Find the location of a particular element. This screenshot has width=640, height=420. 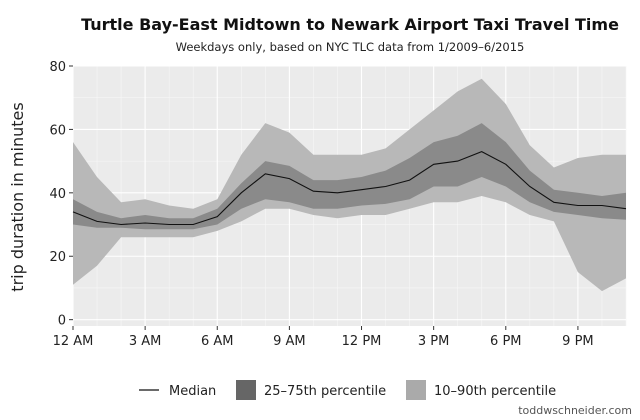

y-tick-label: 80 is located at coordinates (57, 67).